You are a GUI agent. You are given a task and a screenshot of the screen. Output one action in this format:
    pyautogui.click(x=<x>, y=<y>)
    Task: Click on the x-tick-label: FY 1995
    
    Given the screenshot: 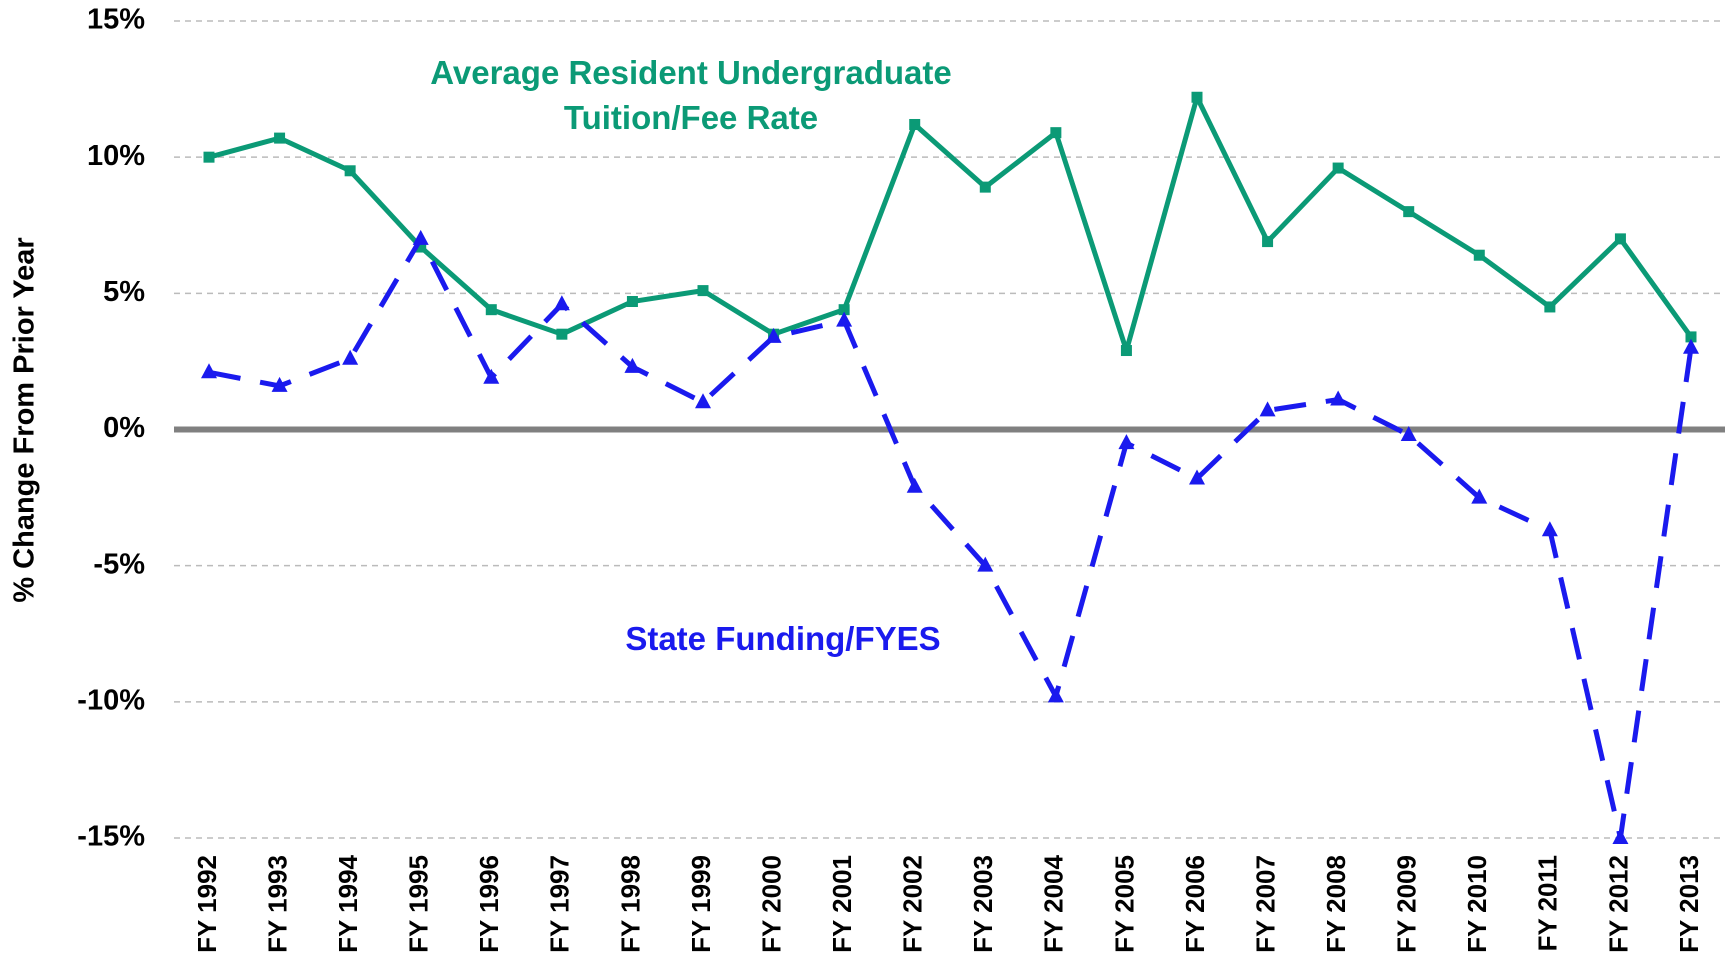 What is the action you would take?
    pyautogui.click(x=419, y=904)
    